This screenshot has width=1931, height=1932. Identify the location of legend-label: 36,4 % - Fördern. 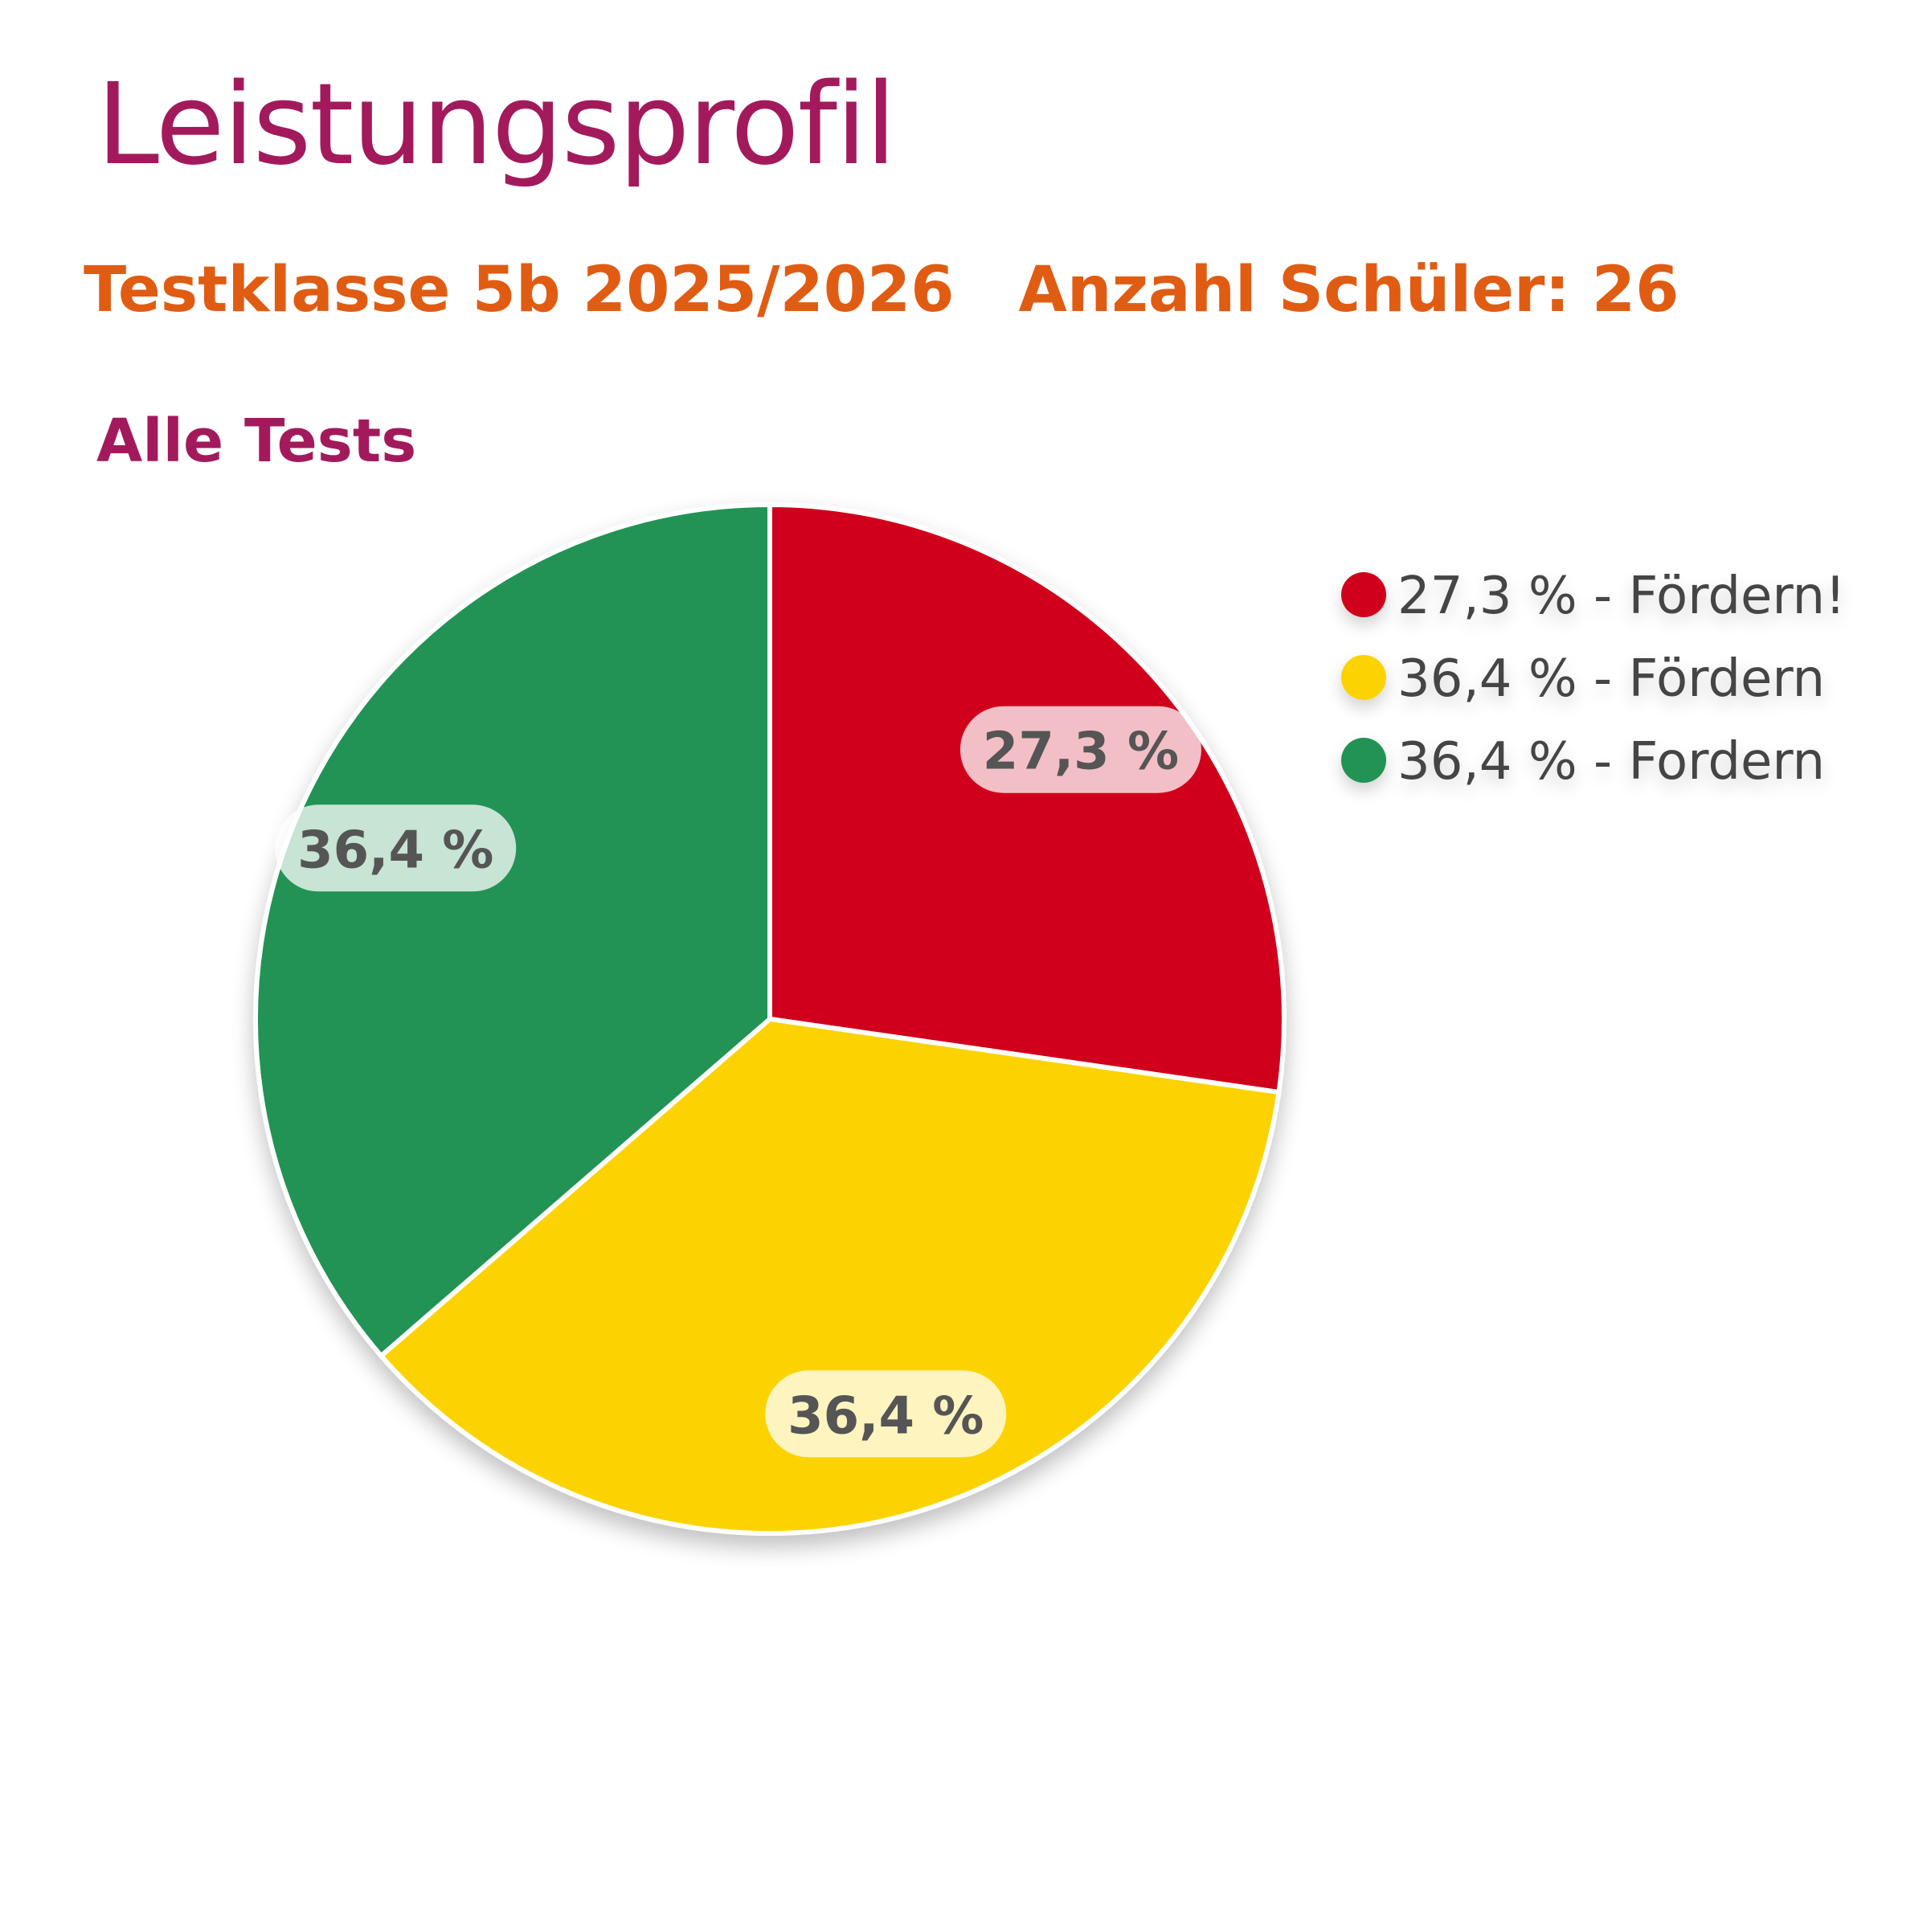
(1611, 679).